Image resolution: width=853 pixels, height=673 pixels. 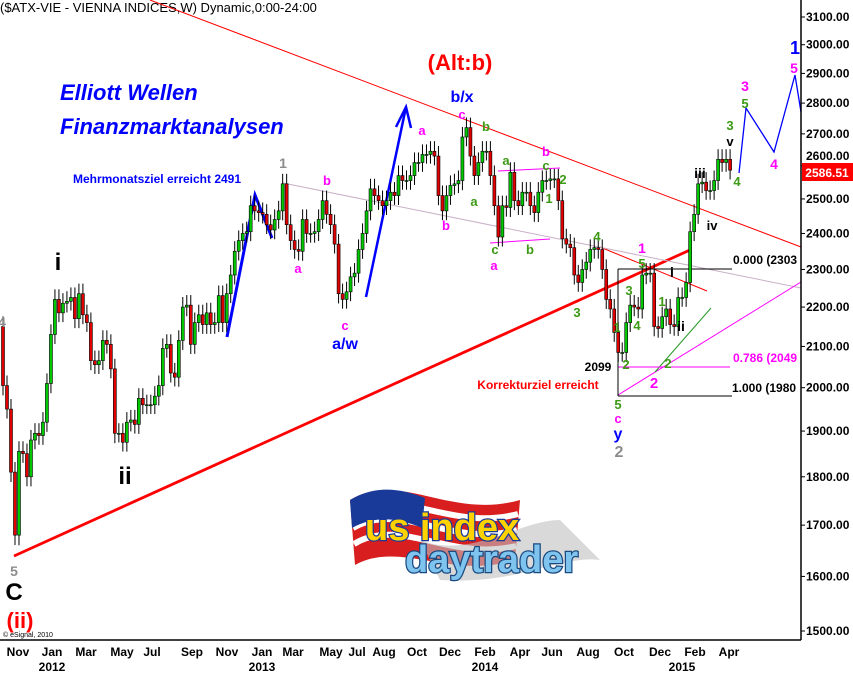 I want to click on x-tick-label: Aug, so click(x=587, y=652).